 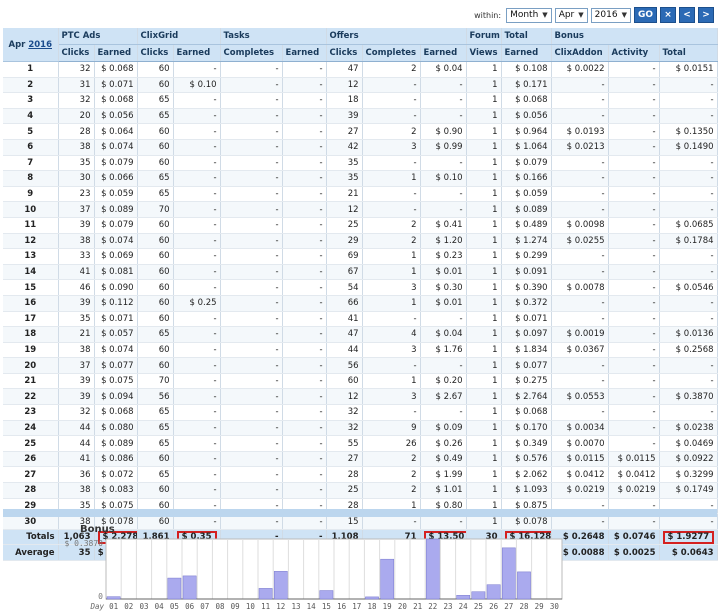 I want to click on table-cell: 18, so click(x=344, y=100).